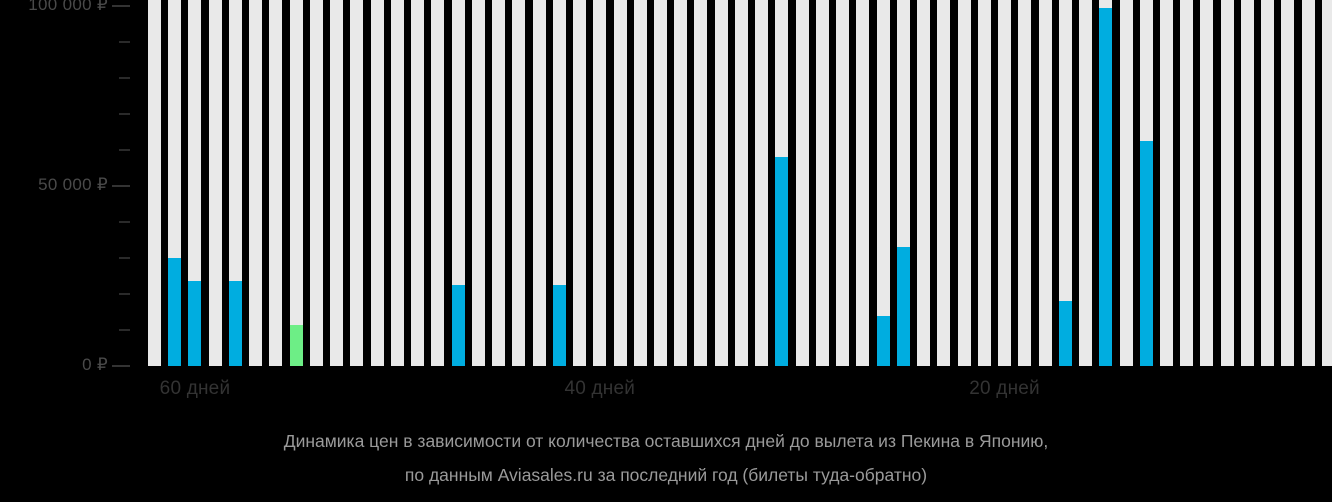 This screenshot has width=1332, height=502. What do you see at coordinates (600, 388) in the screenshot?
I see `x-axis-label: 40 дней` at bounding box center [600, 388].